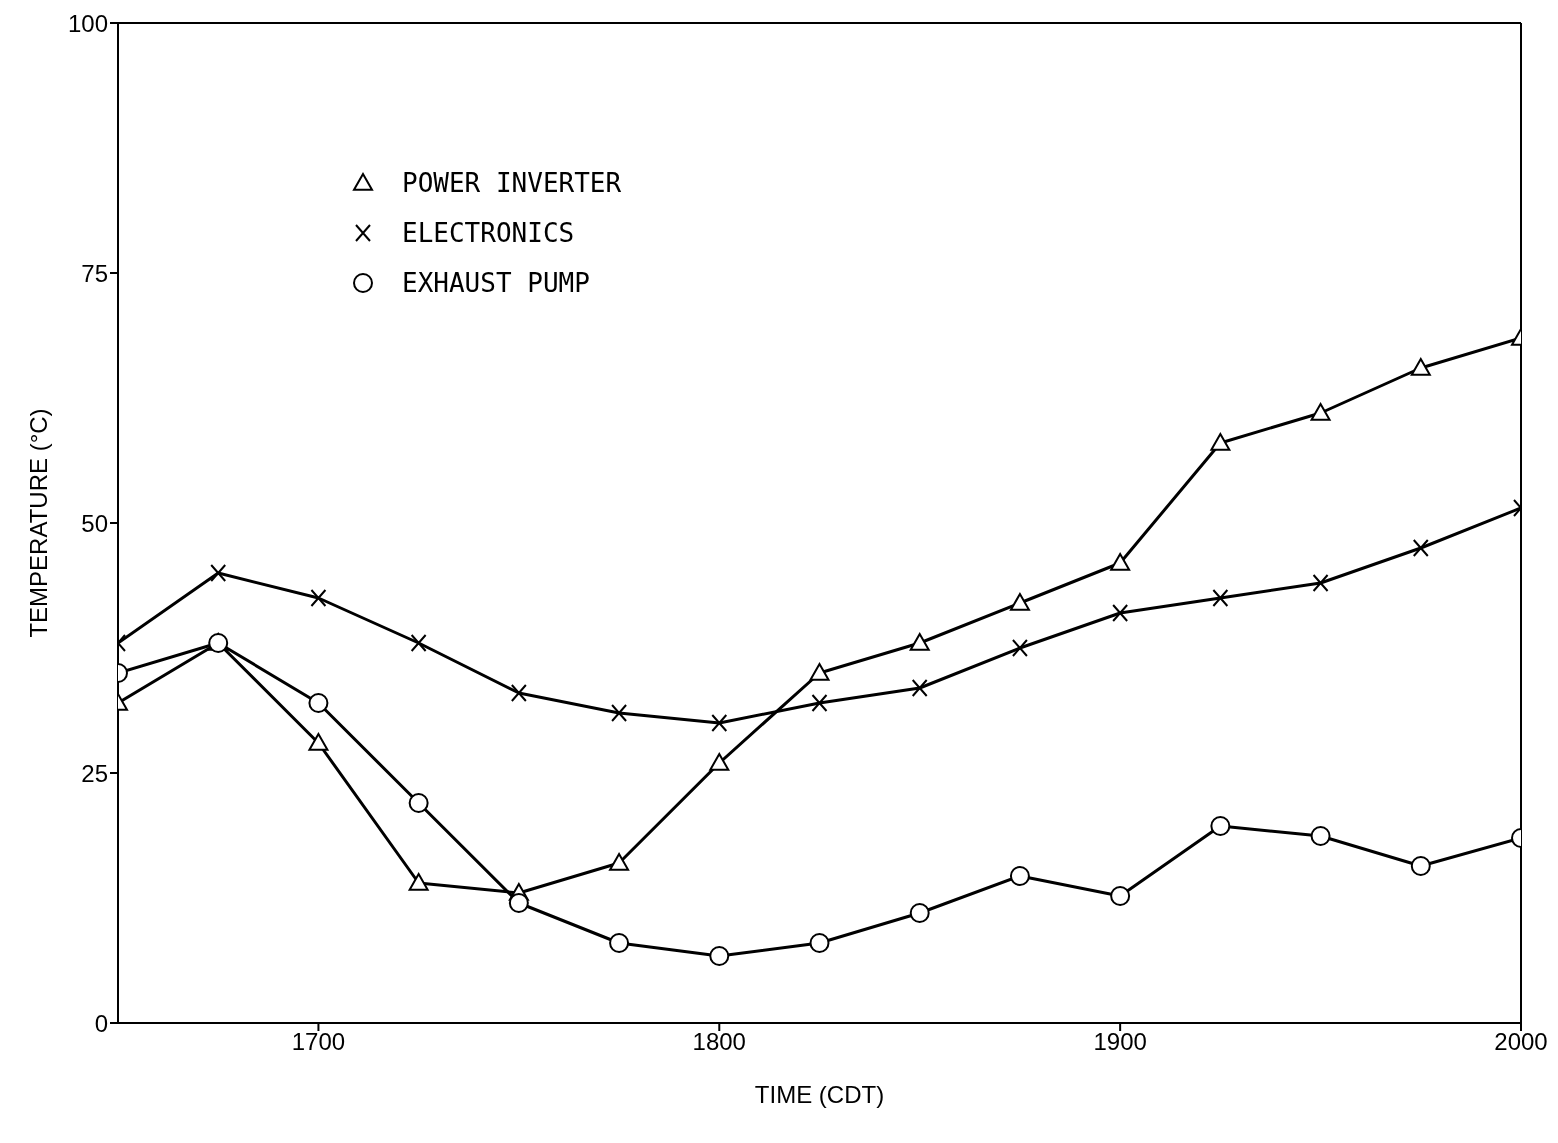 This screenshot has height=1143, width=1558. Describe the element at coordinates (488, 233) in the screenshot. I see `legend-label: ELECTRONICS` at that location.